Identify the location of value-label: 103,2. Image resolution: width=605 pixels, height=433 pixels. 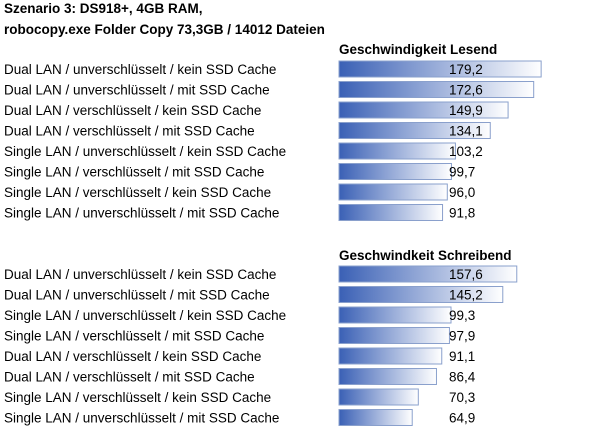
(466, 151).